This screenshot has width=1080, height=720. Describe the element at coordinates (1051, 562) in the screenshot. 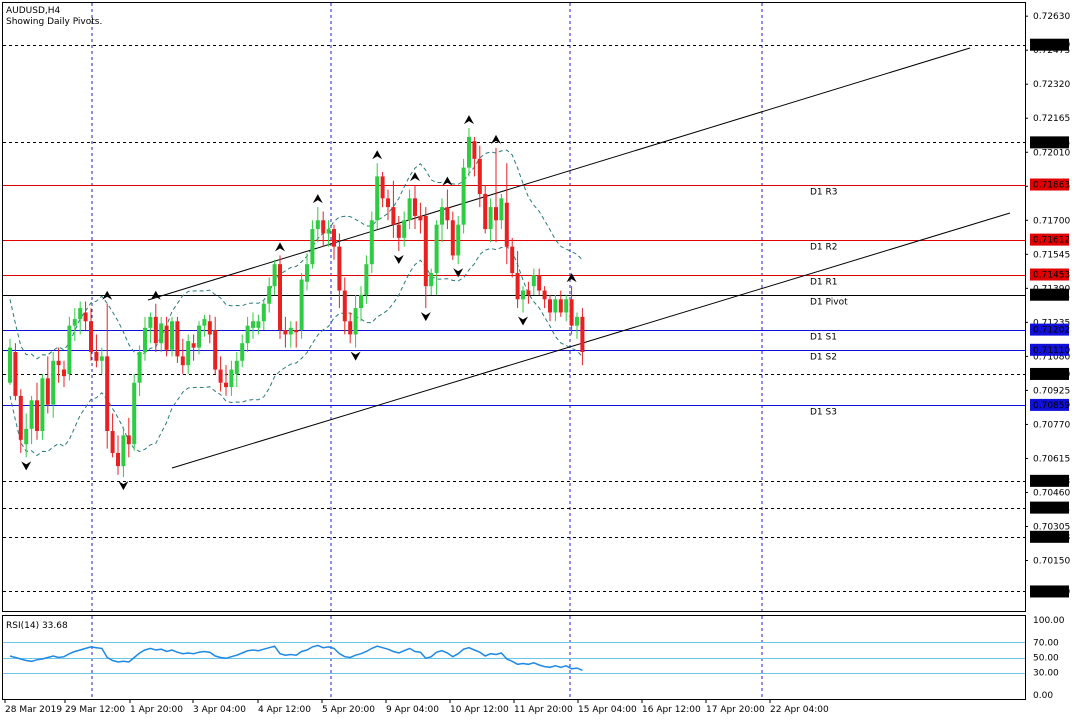

I see `price-tick-label: 0.70150` at that location.